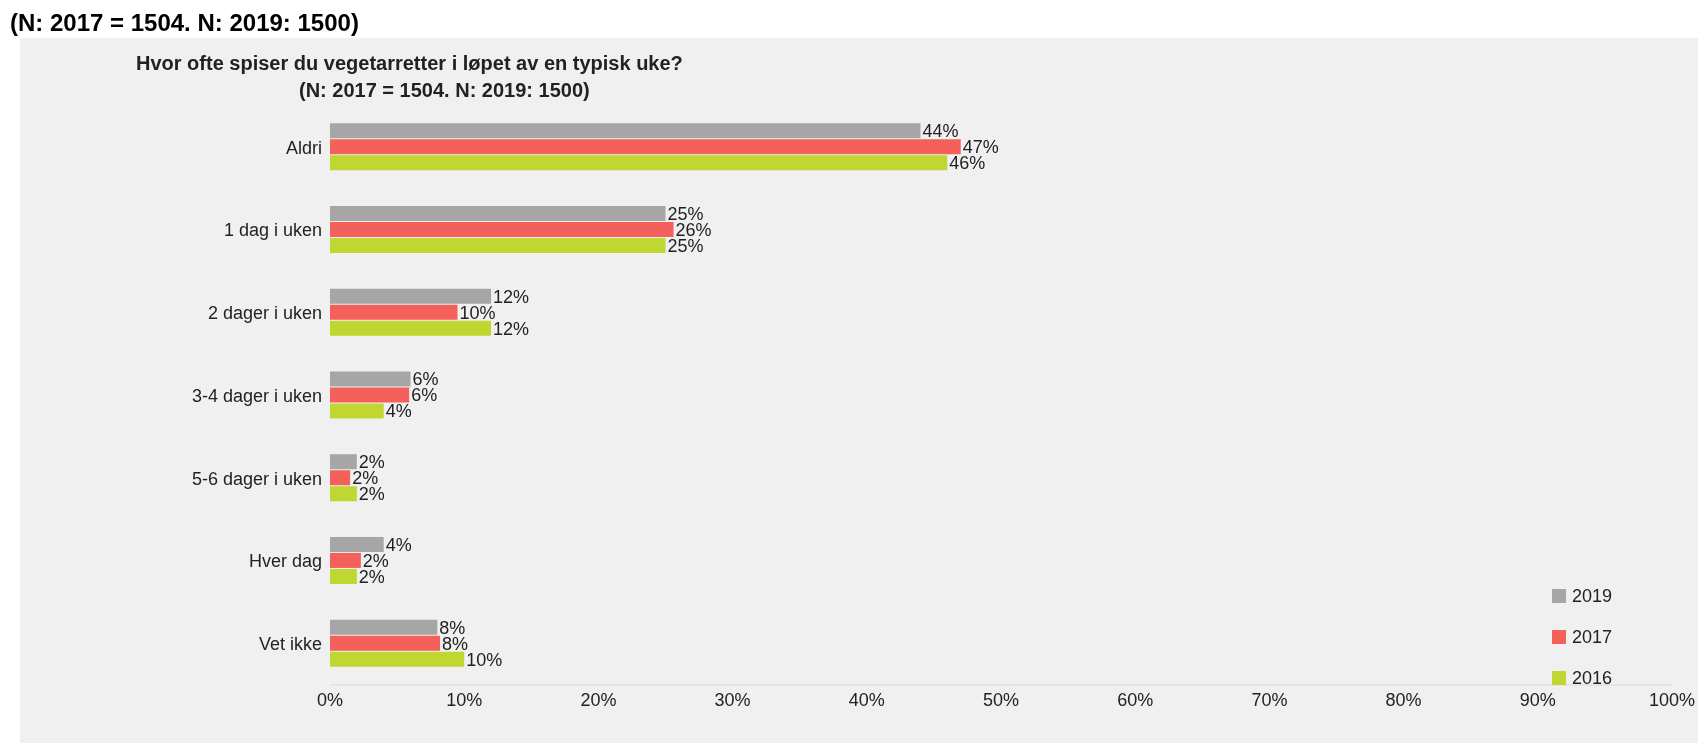 Image resolution: width=1707 pixels, height=749 pixels. What do you see at coordinates (272, 230) in the screenshot?
I see `y-tick-label: 1 dag i uken` at bounding box center [272, 230].